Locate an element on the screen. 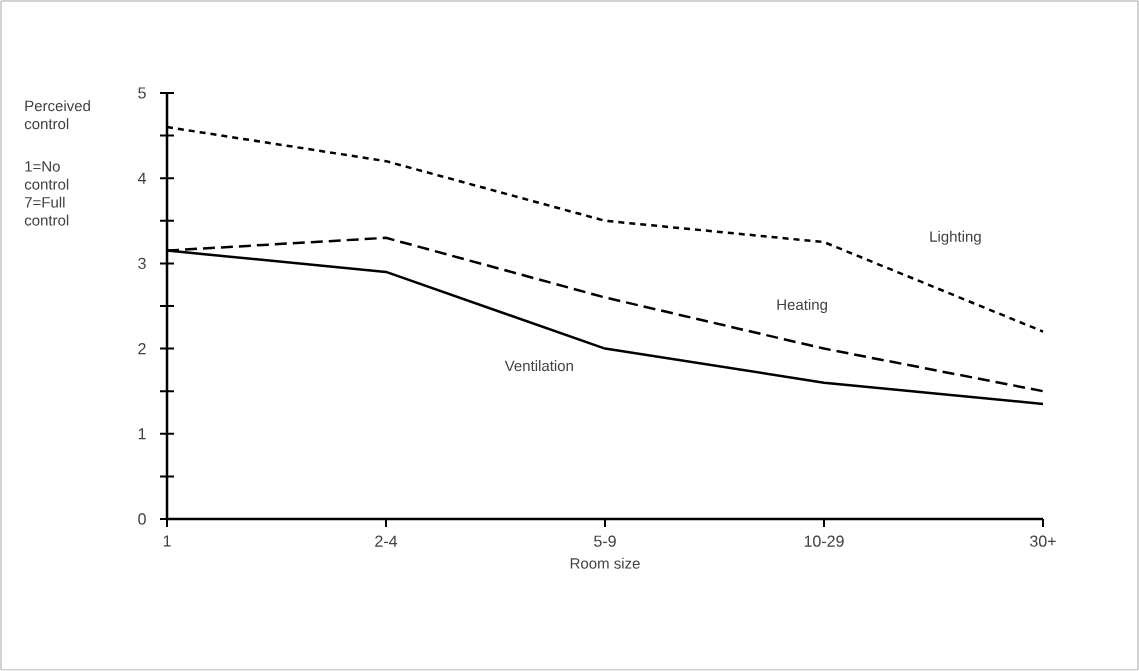  y-tick-label: 5 is located at coordinates (142, 93).